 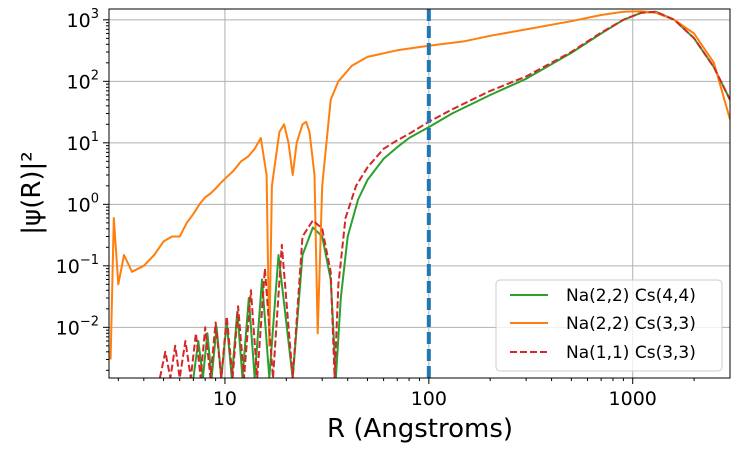 I want to click on y-tick-label: 10¹, so click(x=83, y=142).